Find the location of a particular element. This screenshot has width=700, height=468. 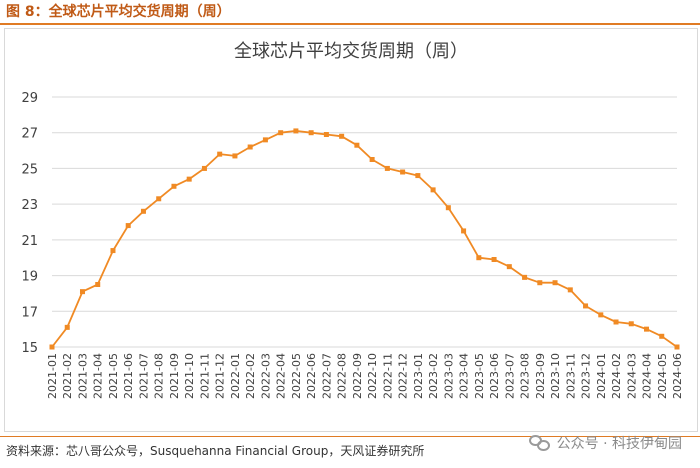

x-tick-label: 2021-11 is located at coordinates (204, 376).